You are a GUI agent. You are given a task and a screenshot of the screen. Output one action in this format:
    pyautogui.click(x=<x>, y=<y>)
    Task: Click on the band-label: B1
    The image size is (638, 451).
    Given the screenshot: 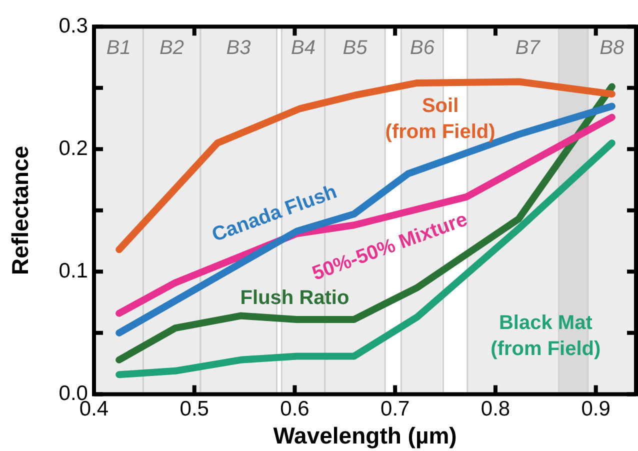 What is the action you would take?
    pyautogui.click(x=118, y=48)
    